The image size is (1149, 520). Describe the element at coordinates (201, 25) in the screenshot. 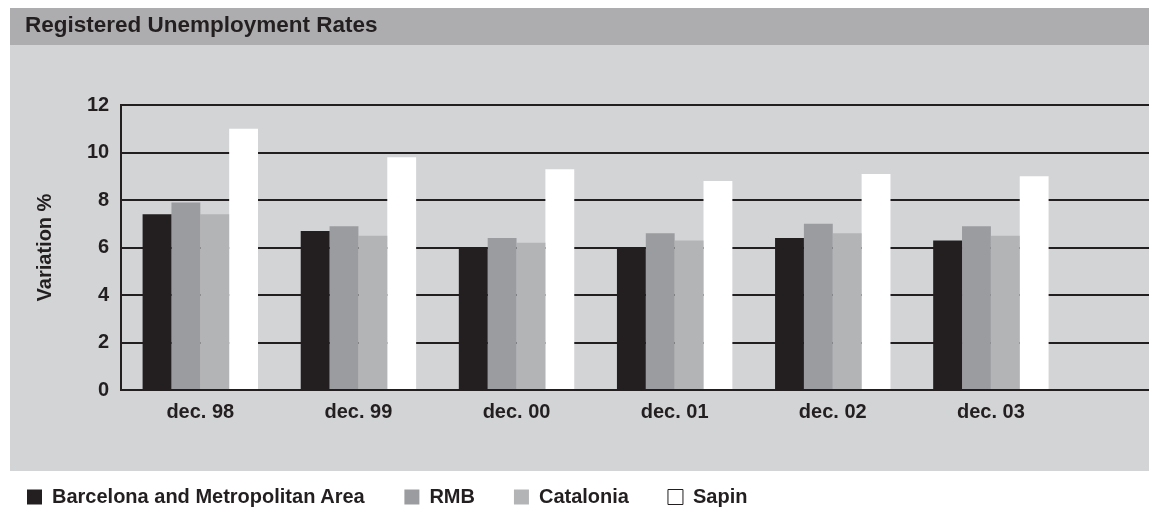

I see `chart-title: Registered Unemployment Rates` at that location.